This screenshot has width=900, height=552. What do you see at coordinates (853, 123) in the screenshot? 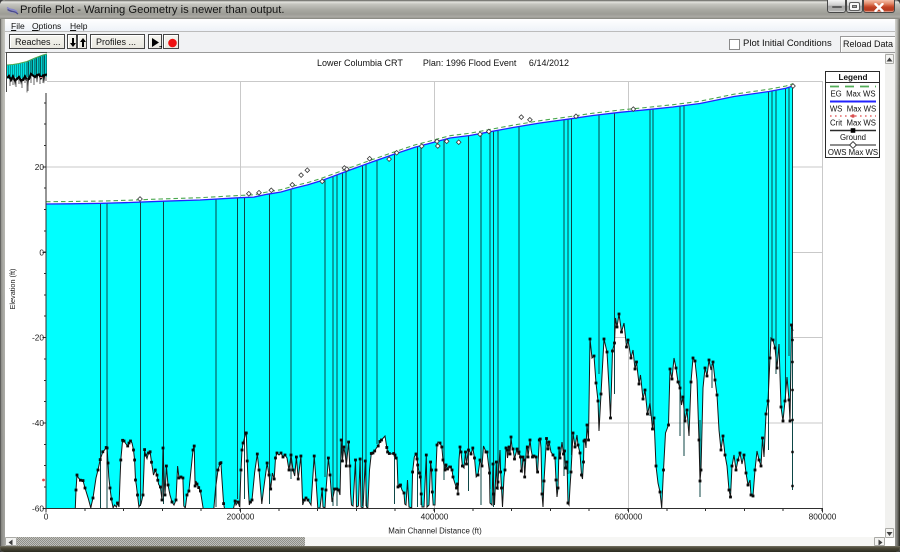
I see `svg-text: Crit Max WS` at bounding box center [853, 123].